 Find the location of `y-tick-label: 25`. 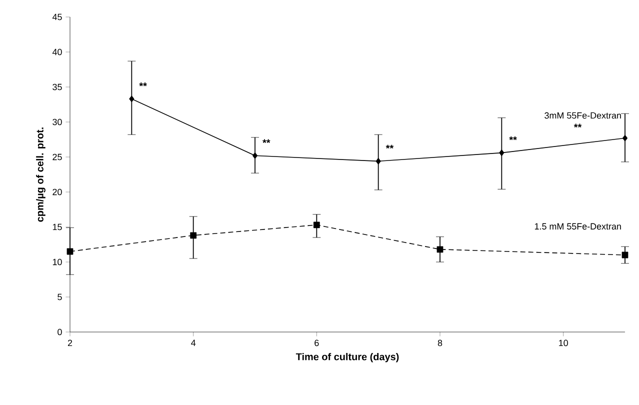

y-tick-label: 25 is located at coordinates (57, 157).